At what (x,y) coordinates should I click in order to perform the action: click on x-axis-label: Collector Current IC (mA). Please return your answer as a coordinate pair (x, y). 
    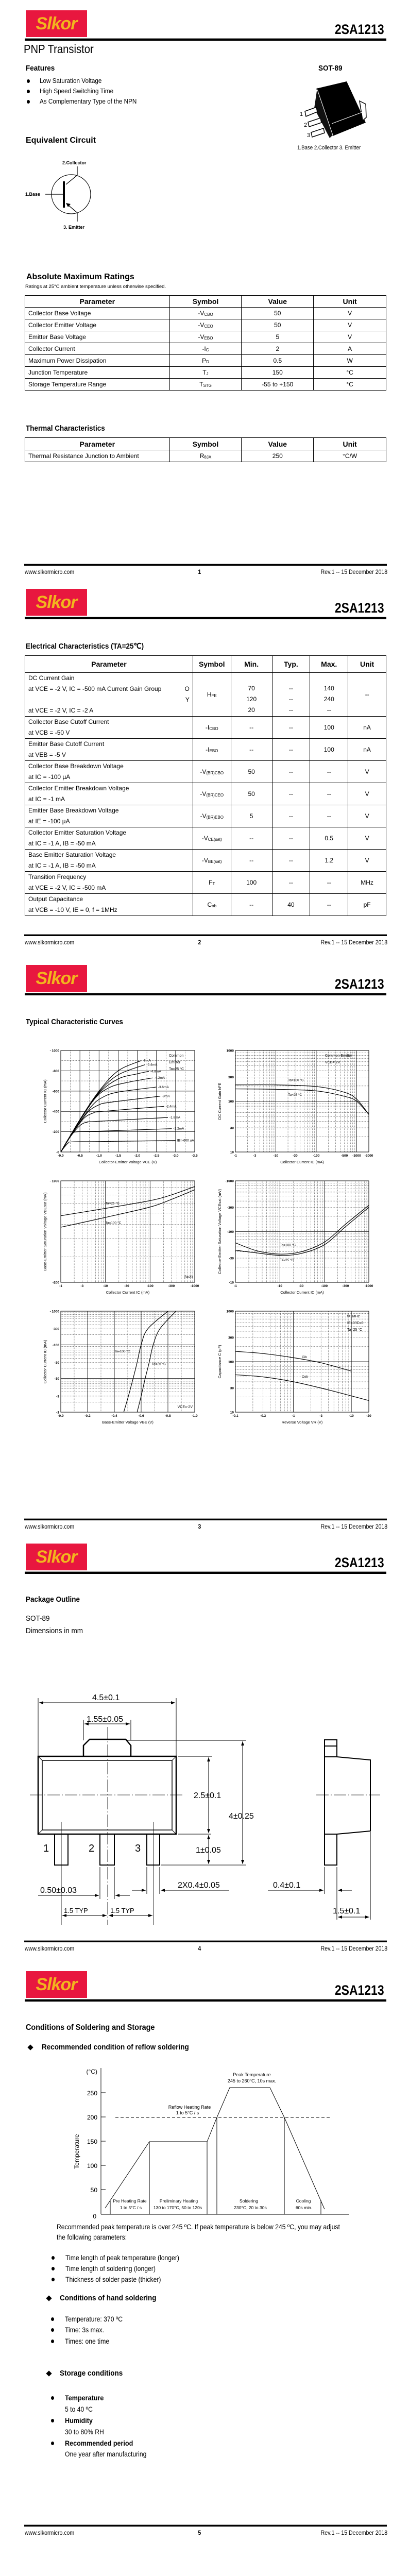
    Looking at the image, I should click on (128, 1292).